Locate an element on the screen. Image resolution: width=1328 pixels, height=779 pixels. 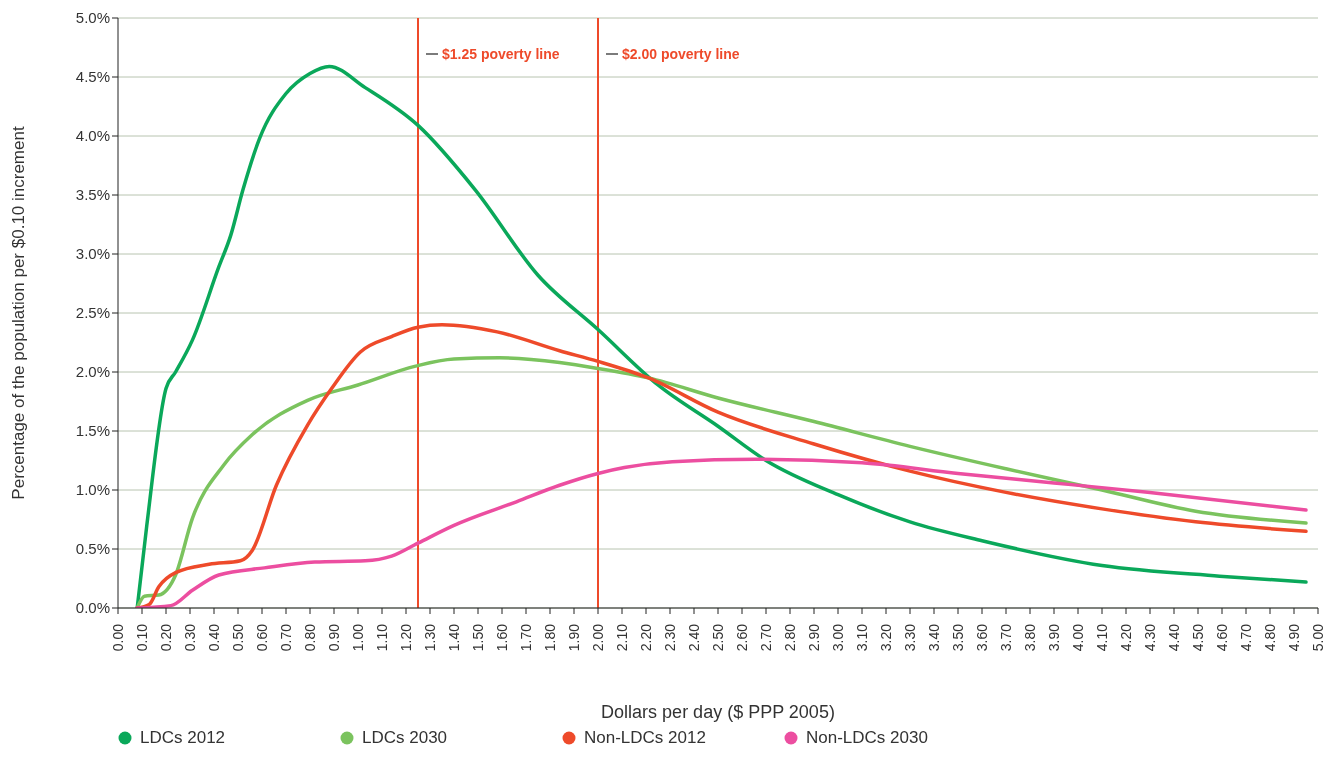
x-tick-label: 4.40 is located at coordinates (1174, 637).